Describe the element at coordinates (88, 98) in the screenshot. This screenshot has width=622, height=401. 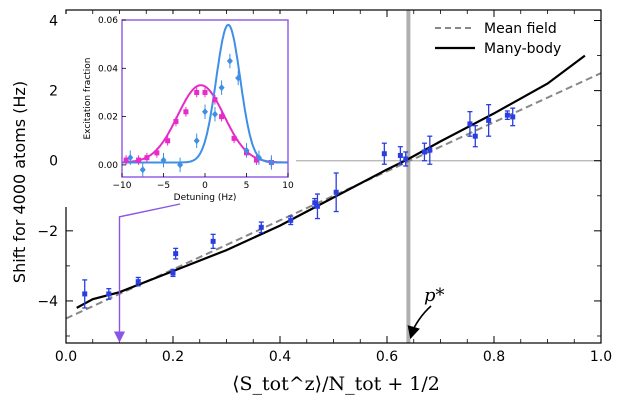
I see `inset-y-axis-title: Excitation fraction` at that location.